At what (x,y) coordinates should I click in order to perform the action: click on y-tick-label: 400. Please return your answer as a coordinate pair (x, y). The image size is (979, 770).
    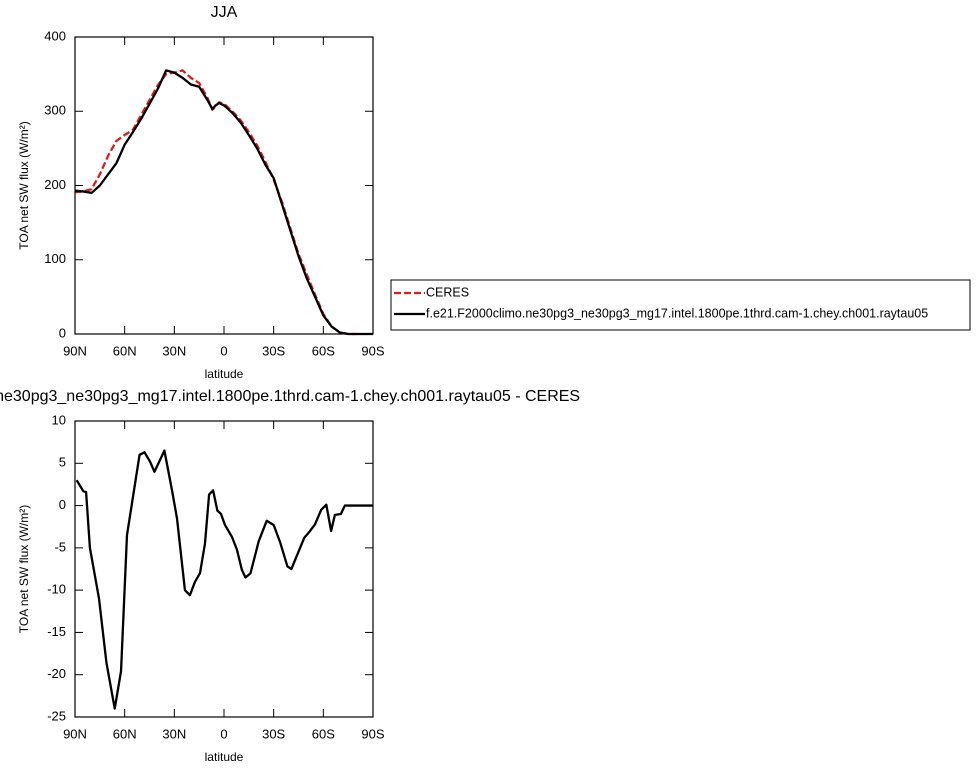
    Looking at the image, I should click on (55, 35).